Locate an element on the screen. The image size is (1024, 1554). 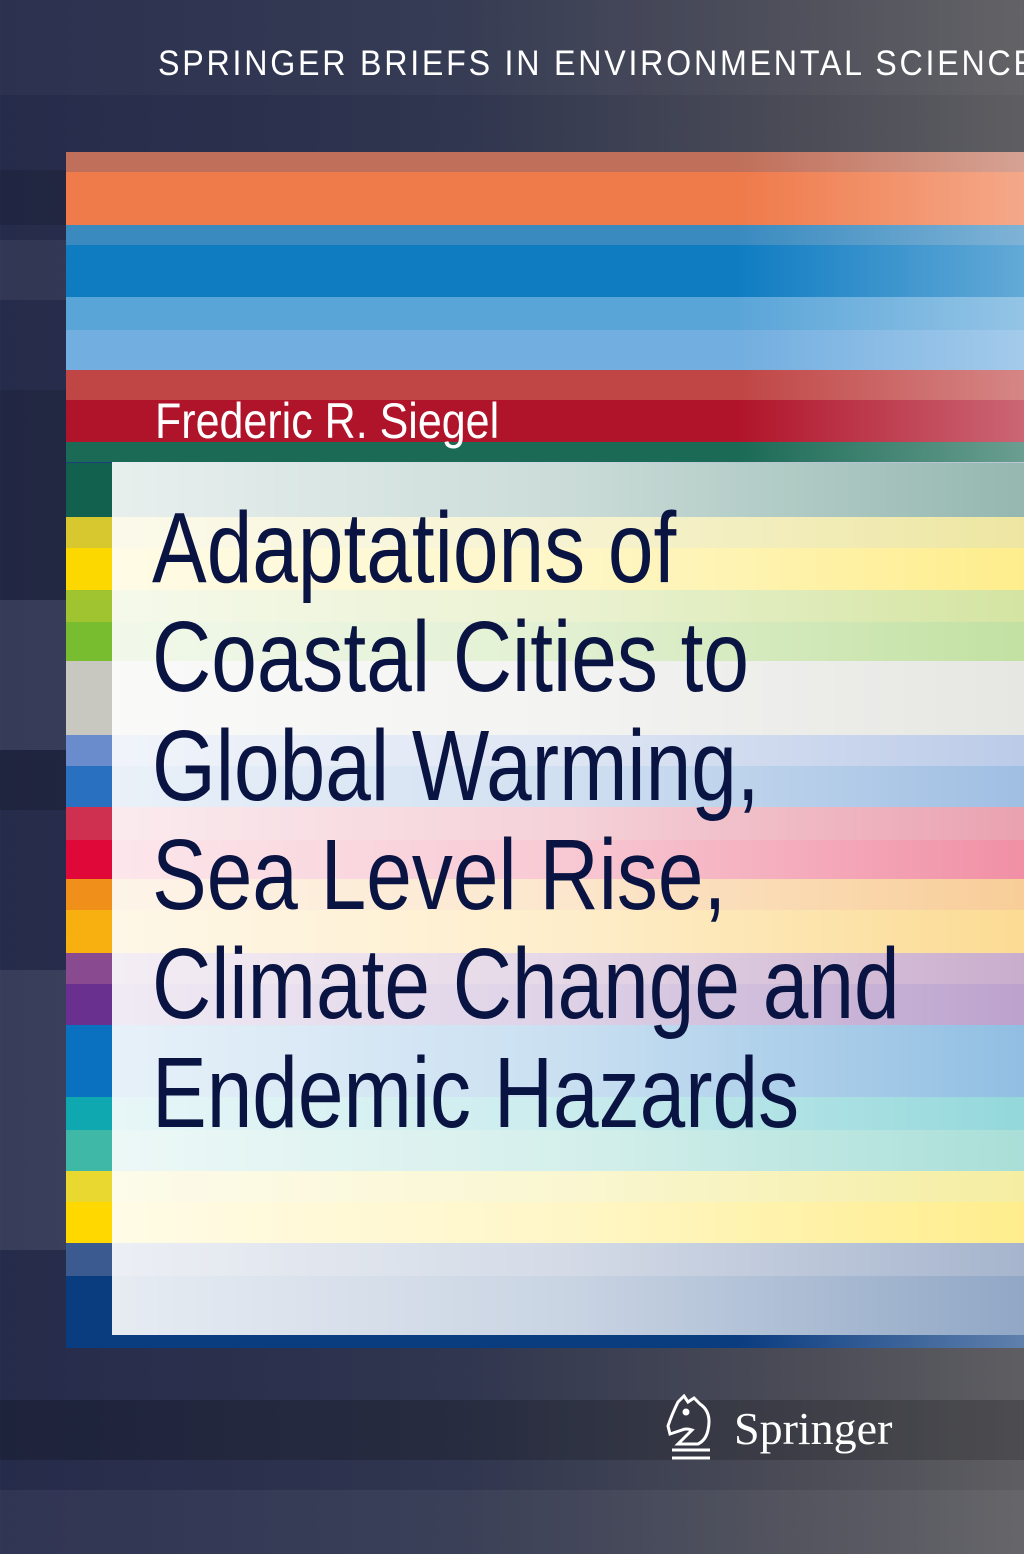
title-line: Sea Level Rise, is located at coordinates (439, 875).